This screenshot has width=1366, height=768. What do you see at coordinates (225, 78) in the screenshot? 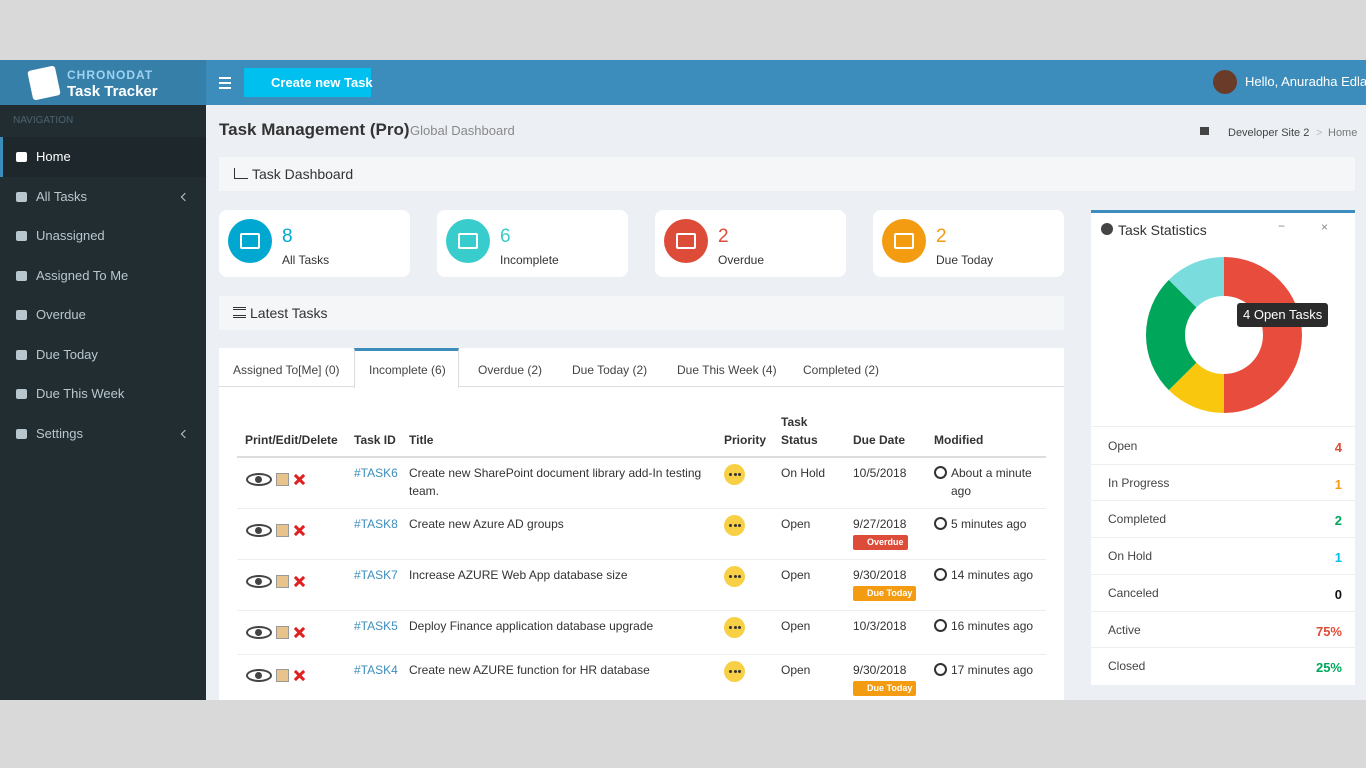
I see `menu-icon` at bounding box center [225, 78].